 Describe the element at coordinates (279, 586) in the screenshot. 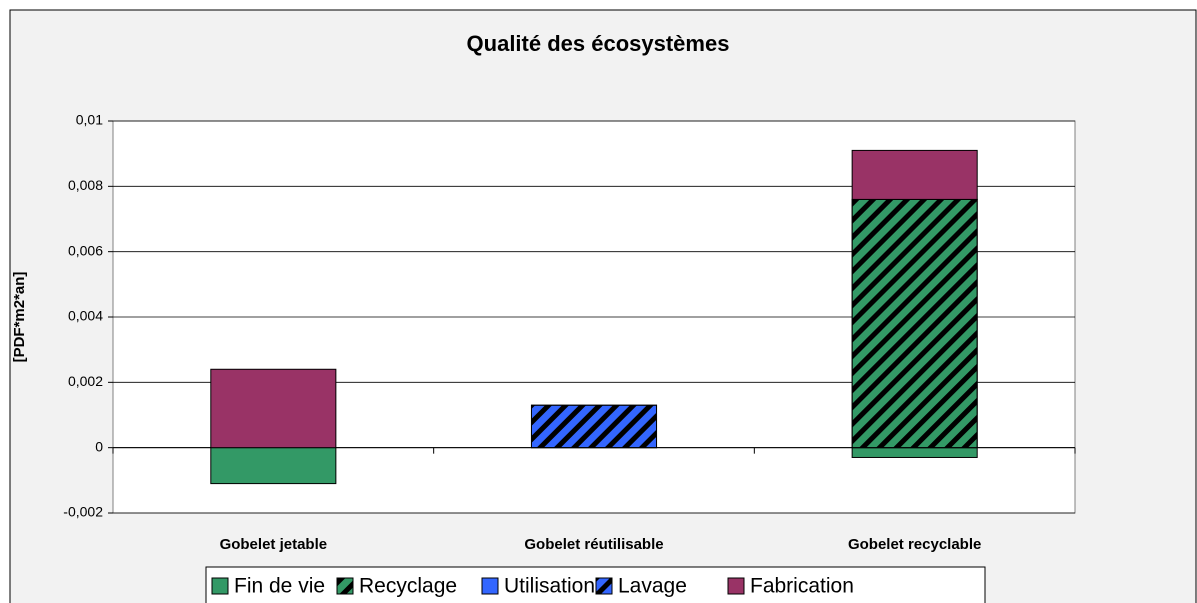

I see `legend-label: Fin de vie` at that location.